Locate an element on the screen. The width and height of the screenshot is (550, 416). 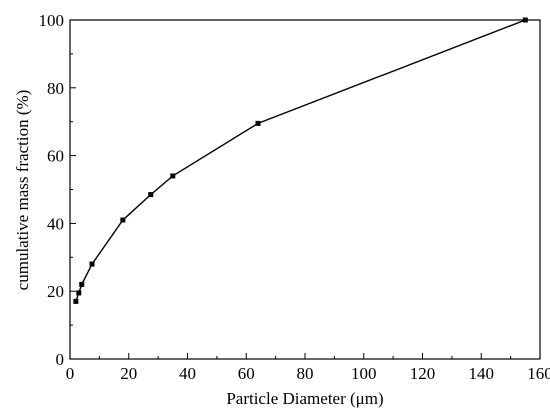
x-tick-label: 140 is located at coordinates (482, 373).